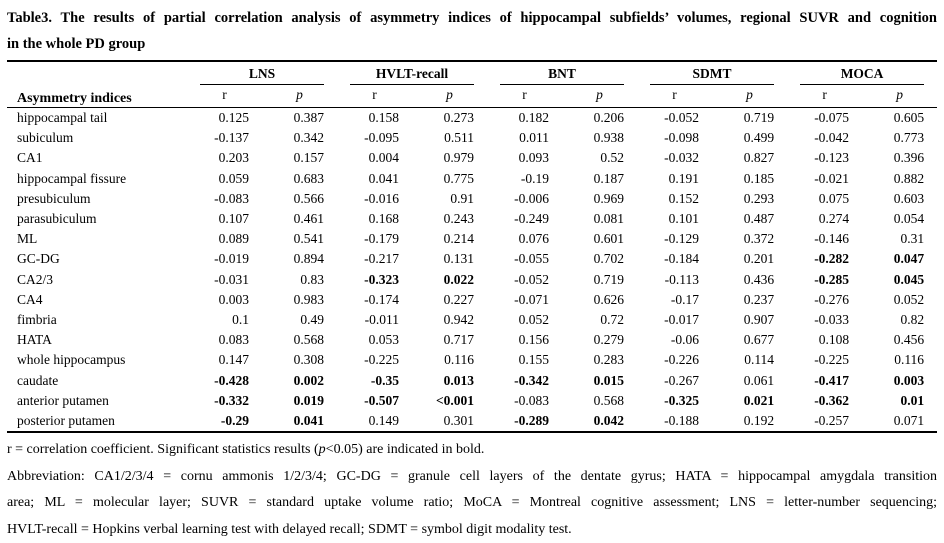  I want to click on cell-value: 0.717, so click(459, 340).